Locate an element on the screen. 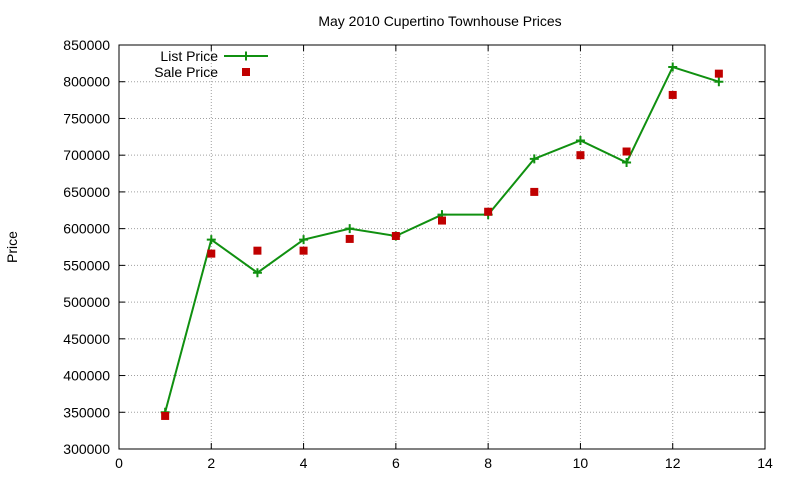 This screenshot has width=800, height=480. x-tick-label: 0 is located at coordinates (119, 463).